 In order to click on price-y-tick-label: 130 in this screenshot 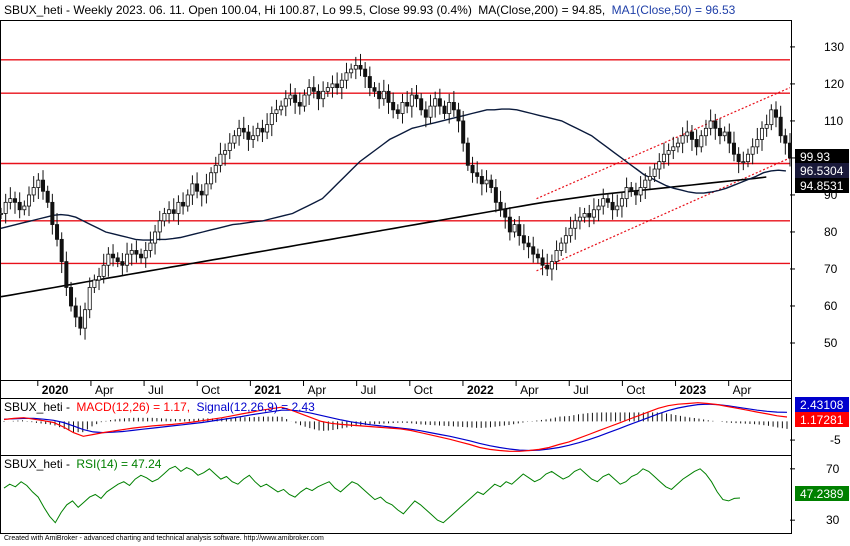, I will do `click(834, 47)`.